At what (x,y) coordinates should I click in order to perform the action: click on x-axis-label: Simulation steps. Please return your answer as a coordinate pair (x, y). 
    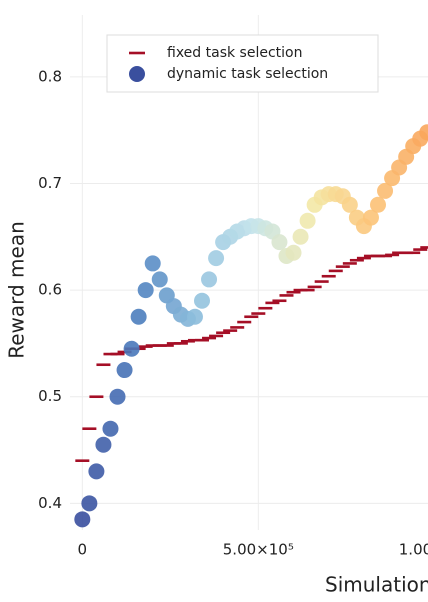
    Looking at the image, I should click on (376, 585).